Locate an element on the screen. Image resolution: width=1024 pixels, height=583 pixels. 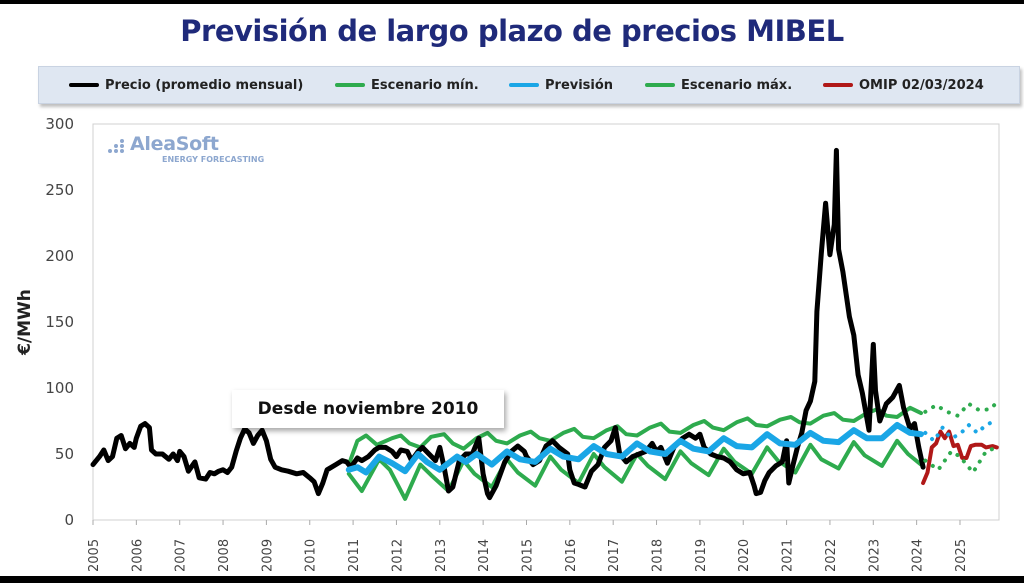
x-tick-label: 2019 is located at coordinates (701, 555).